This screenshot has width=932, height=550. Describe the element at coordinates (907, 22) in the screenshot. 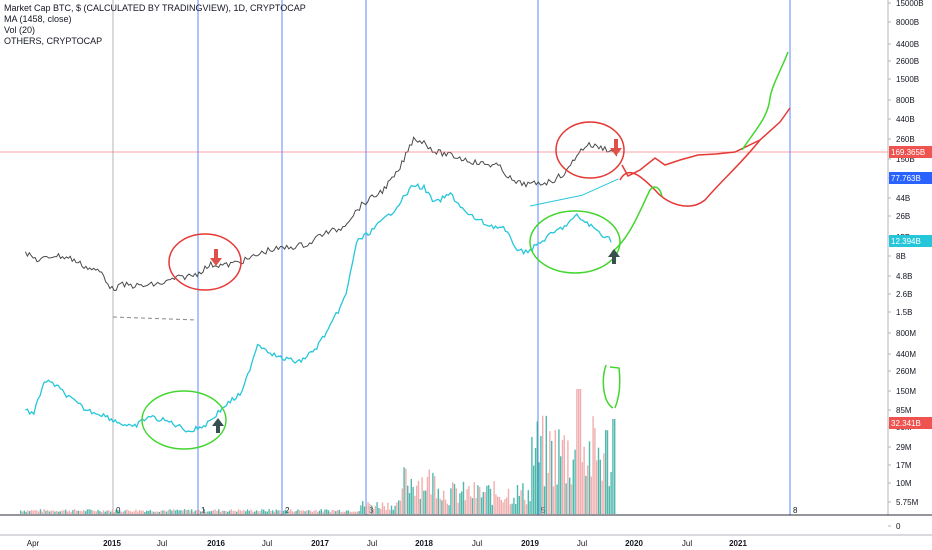

I see `price-axis-label: 8000B` at that location.